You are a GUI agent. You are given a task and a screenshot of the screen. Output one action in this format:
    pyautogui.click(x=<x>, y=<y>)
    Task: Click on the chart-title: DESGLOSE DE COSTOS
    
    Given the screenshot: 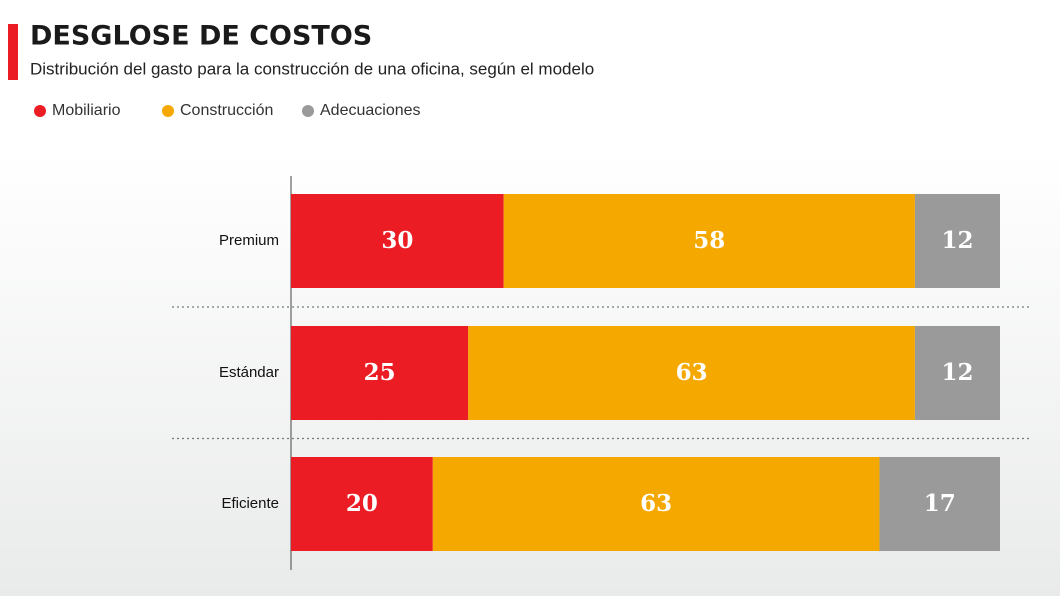 What is the action you would take?
    pyautogui.click(x=201, y=36)
    